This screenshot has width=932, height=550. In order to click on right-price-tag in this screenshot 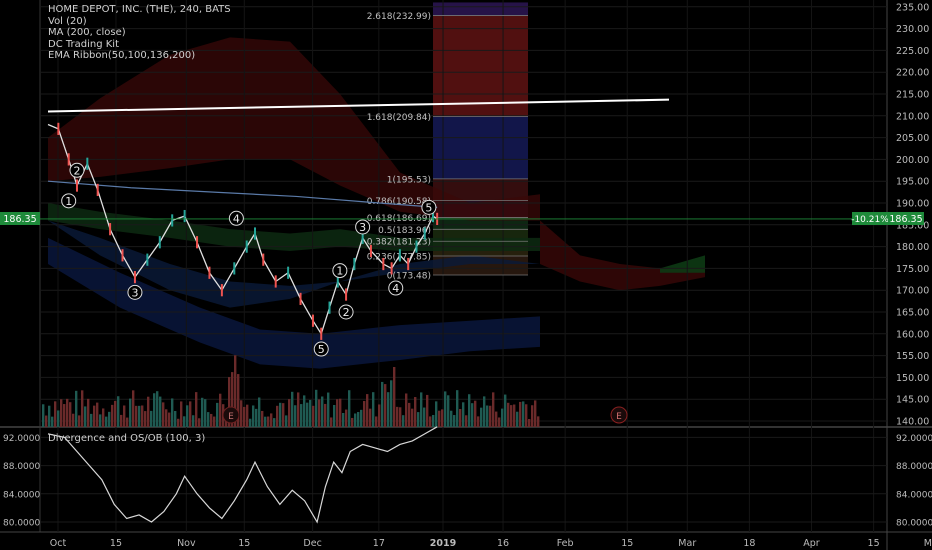, I will do `click(906, 218)`.